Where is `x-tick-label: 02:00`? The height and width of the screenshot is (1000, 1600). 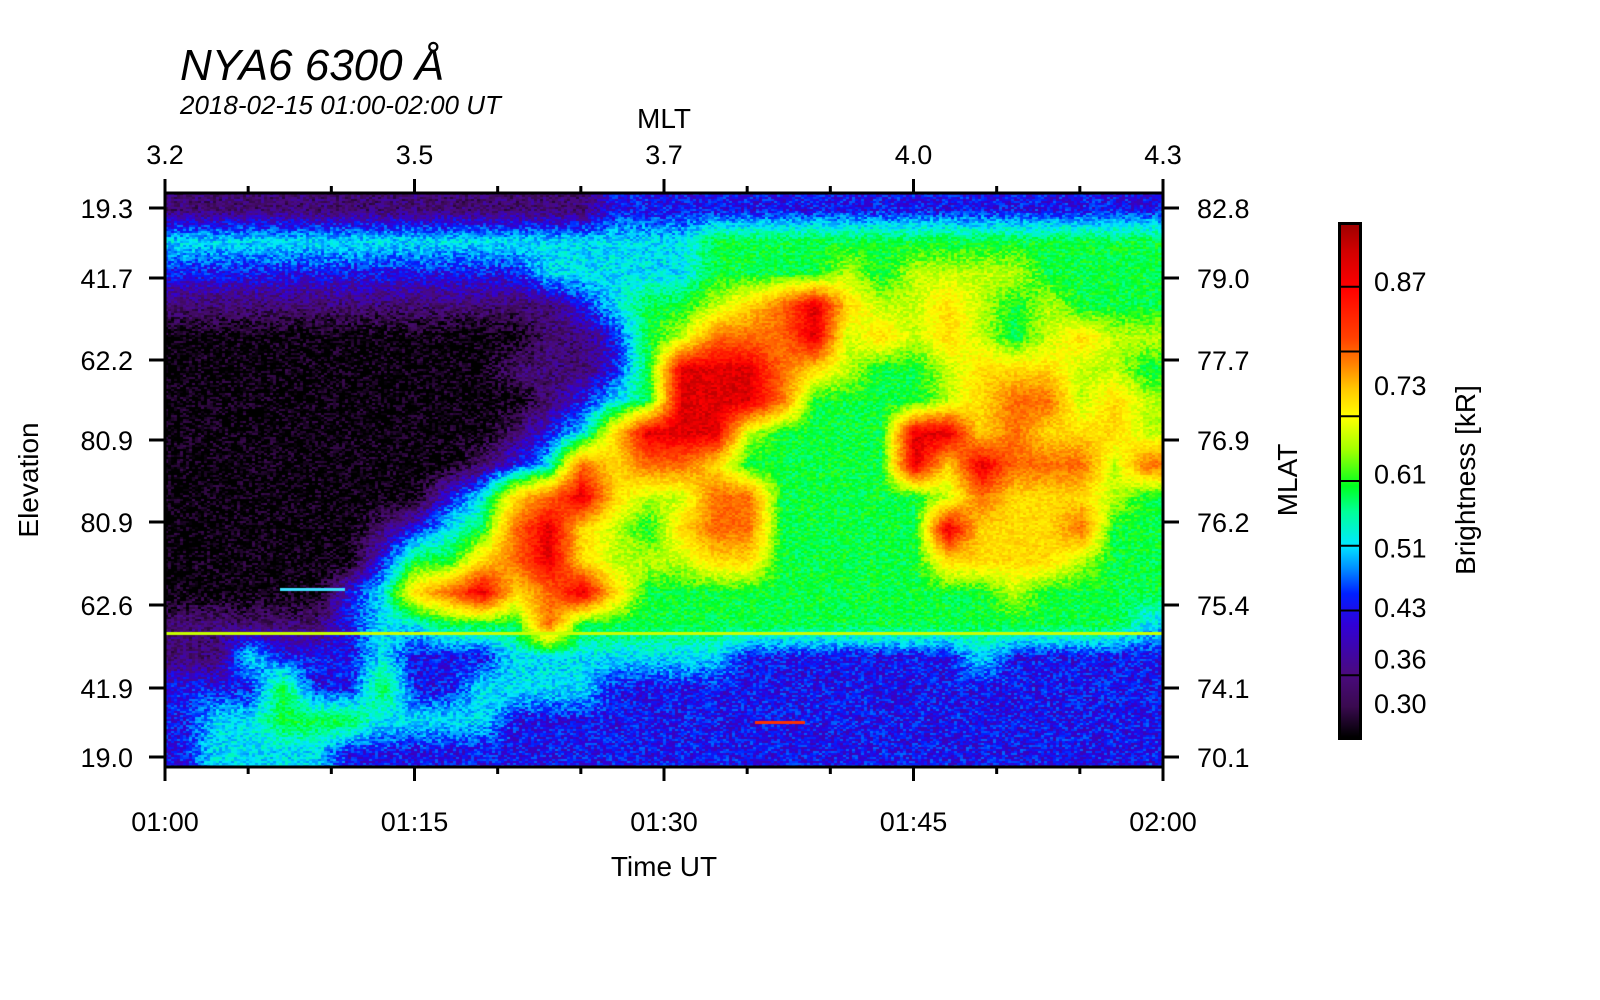
x-tick-label: 02:00 is located at coordinates (1163, 822).